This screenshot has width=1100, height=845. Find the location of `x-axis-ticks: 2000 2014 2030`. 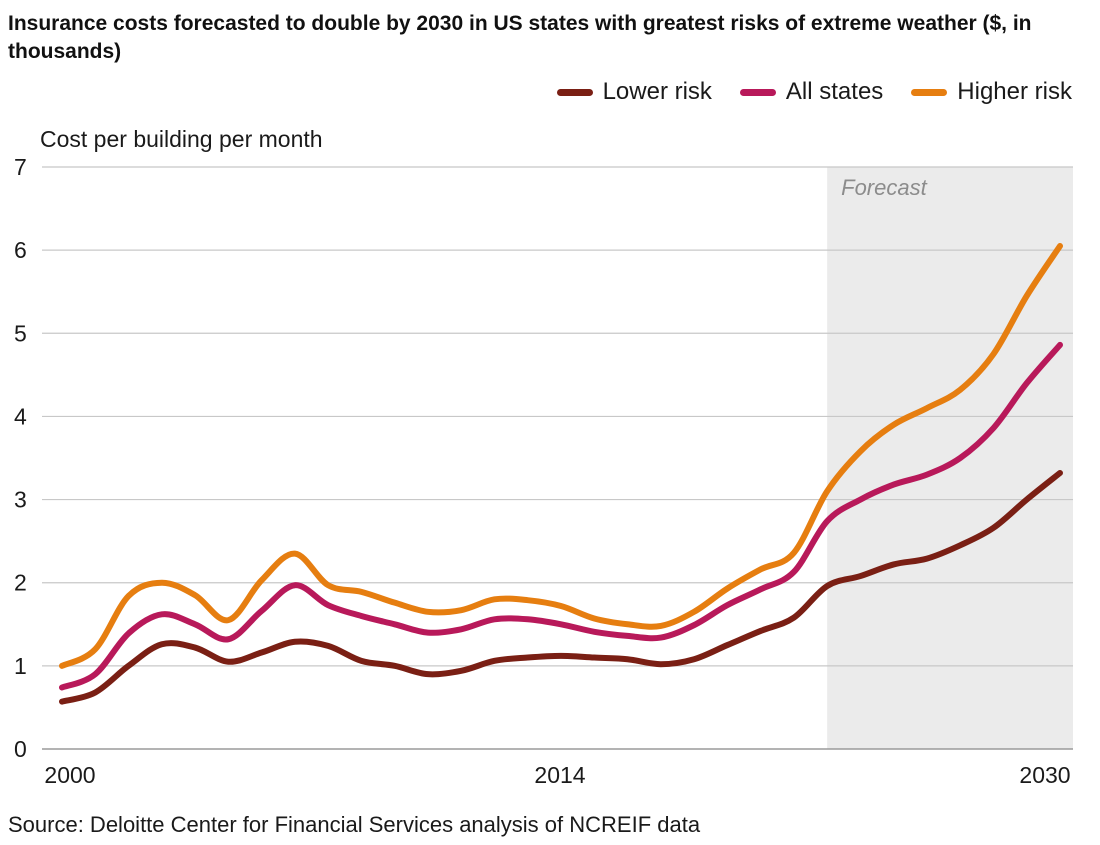

x-axis-ticks: 2000 2014 2030 is located at coordinates (557, 775).